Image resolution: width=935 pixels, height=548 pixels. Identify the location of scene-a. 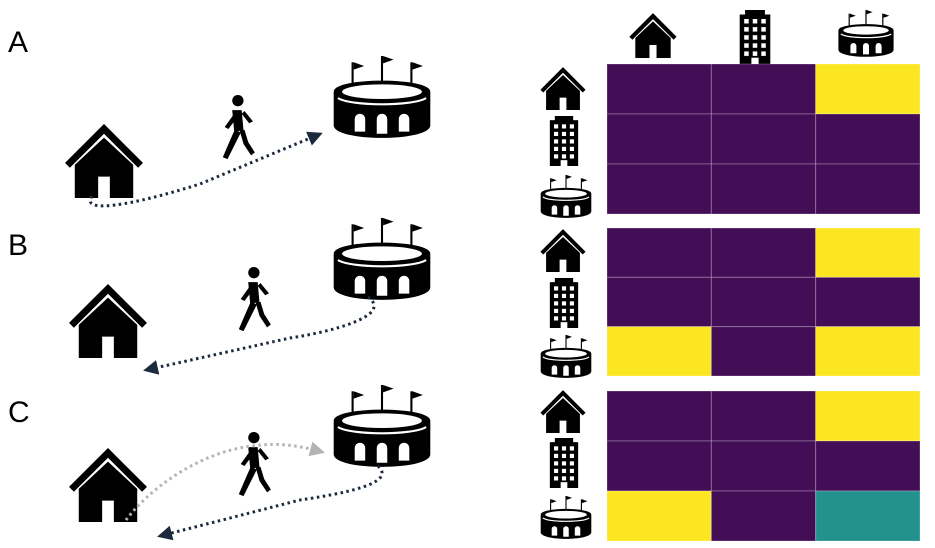
(248, 132).